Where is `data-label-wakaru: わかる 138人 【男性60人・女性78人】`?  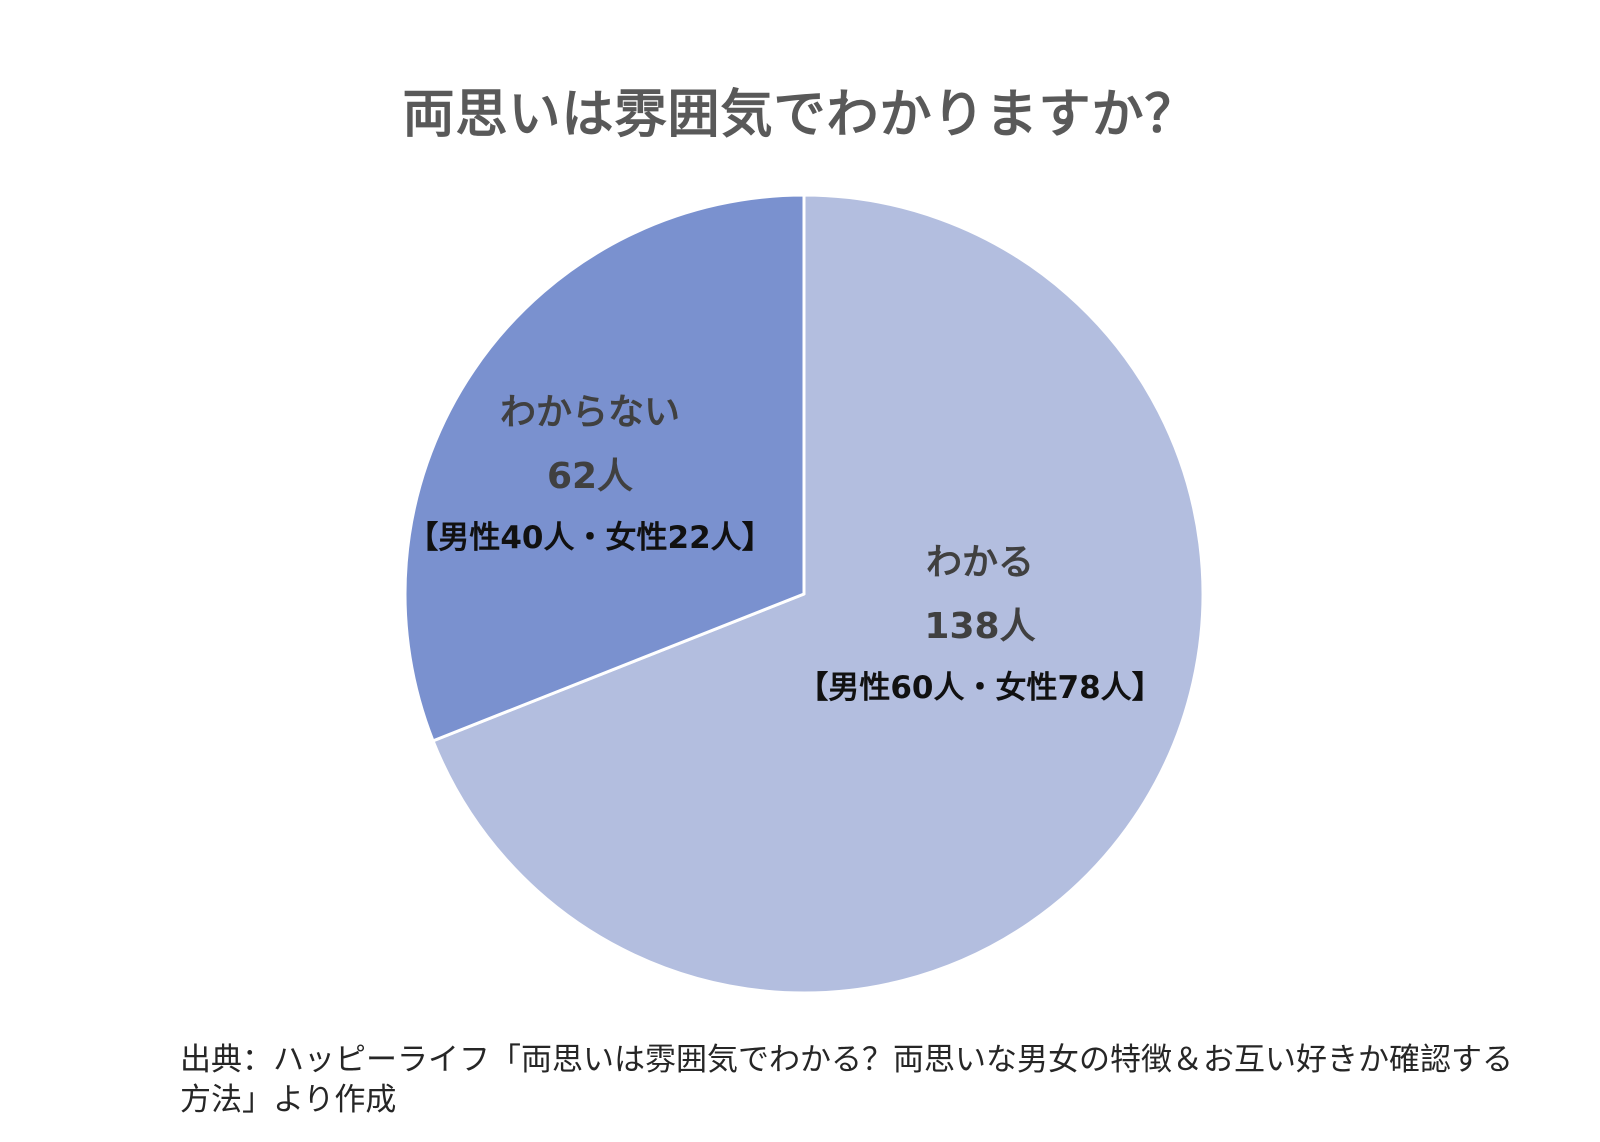
data-label-wakaru: わかる 138人 【男性60人・女性78人】 is located at coordinates (980, 624).